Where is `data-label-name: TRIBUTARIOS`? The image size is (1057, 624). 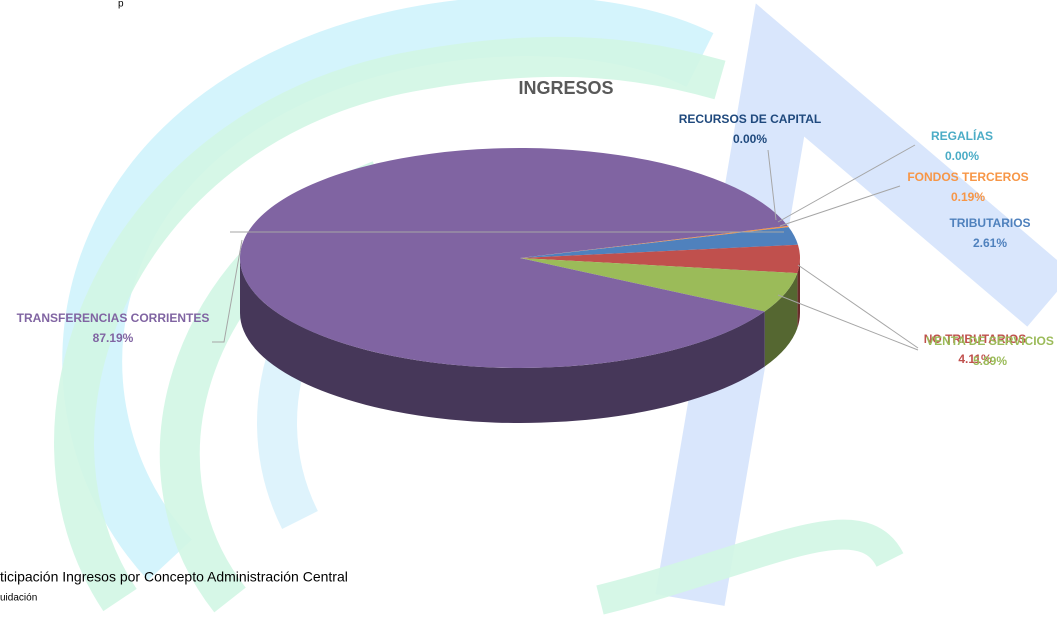
data-label-name: TRIBUTARIOS is located at coordinates (989, 223).